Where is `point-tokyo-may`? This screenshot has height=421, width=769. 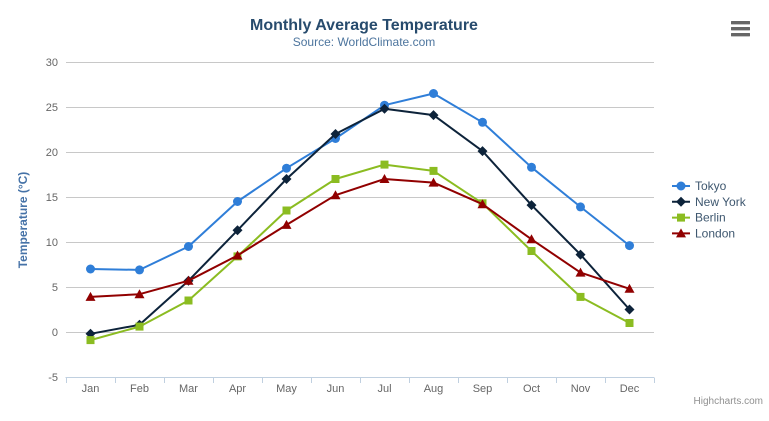
point-tokyo-may is located at coordinates (286, 168).